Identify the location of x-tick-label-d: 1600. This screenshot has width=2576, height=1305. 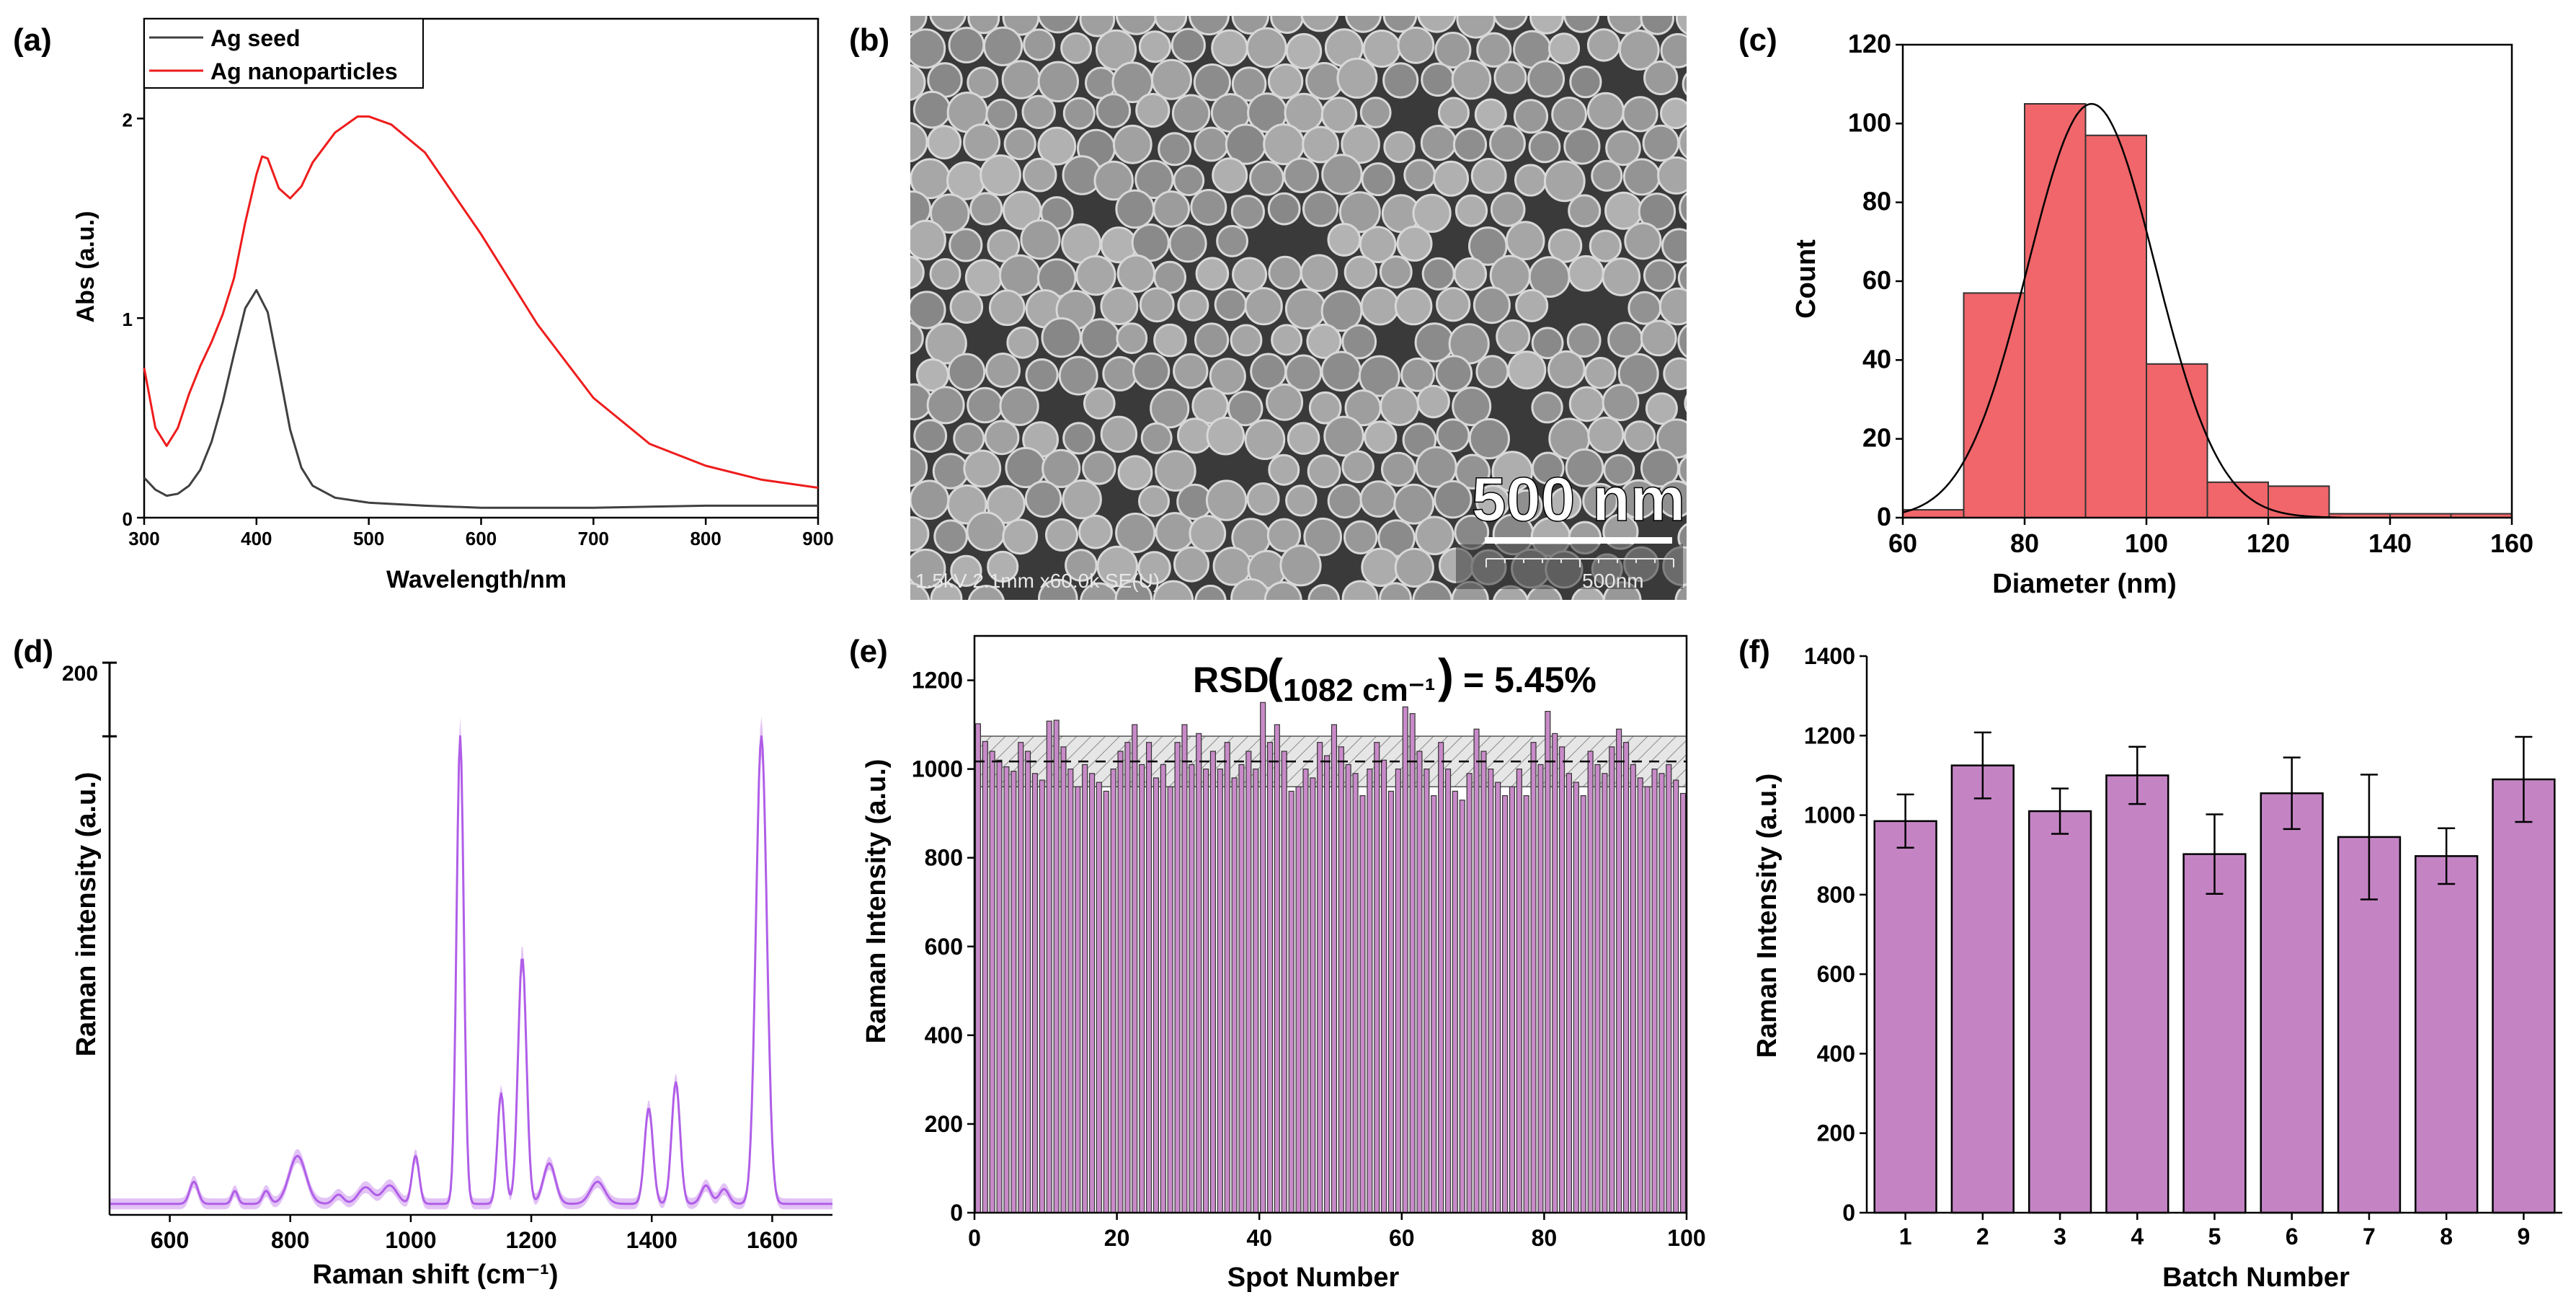
(772, 1240).